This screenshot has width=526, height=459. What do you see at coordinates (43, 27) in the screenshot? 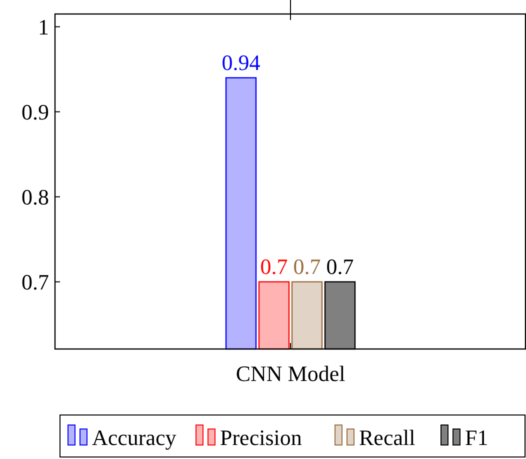
I see `y-tick-label: 1` at bounding box center [43, 27].